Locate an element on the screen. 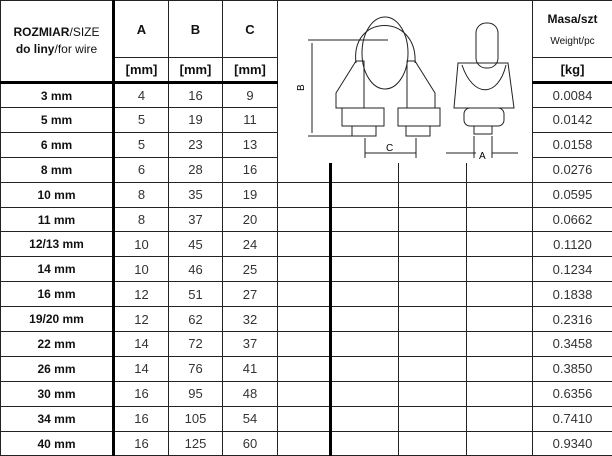 The image size is (612, 456). c-cell: 48 is located at coordinates (250, 393).